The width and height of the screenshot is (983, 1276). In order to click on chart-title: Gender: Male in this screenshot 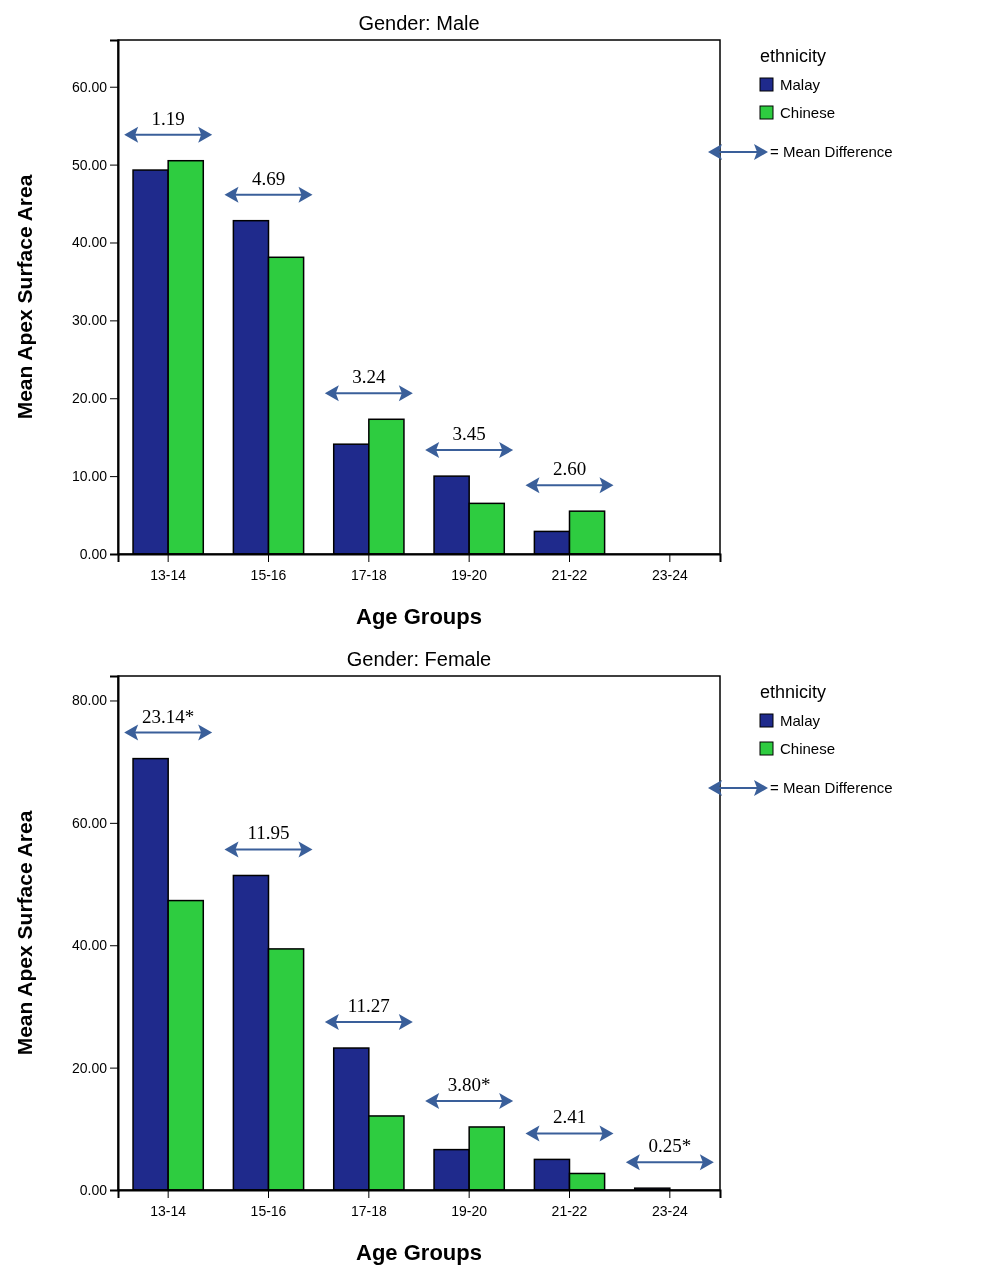, I will do `click(419, 23)`.